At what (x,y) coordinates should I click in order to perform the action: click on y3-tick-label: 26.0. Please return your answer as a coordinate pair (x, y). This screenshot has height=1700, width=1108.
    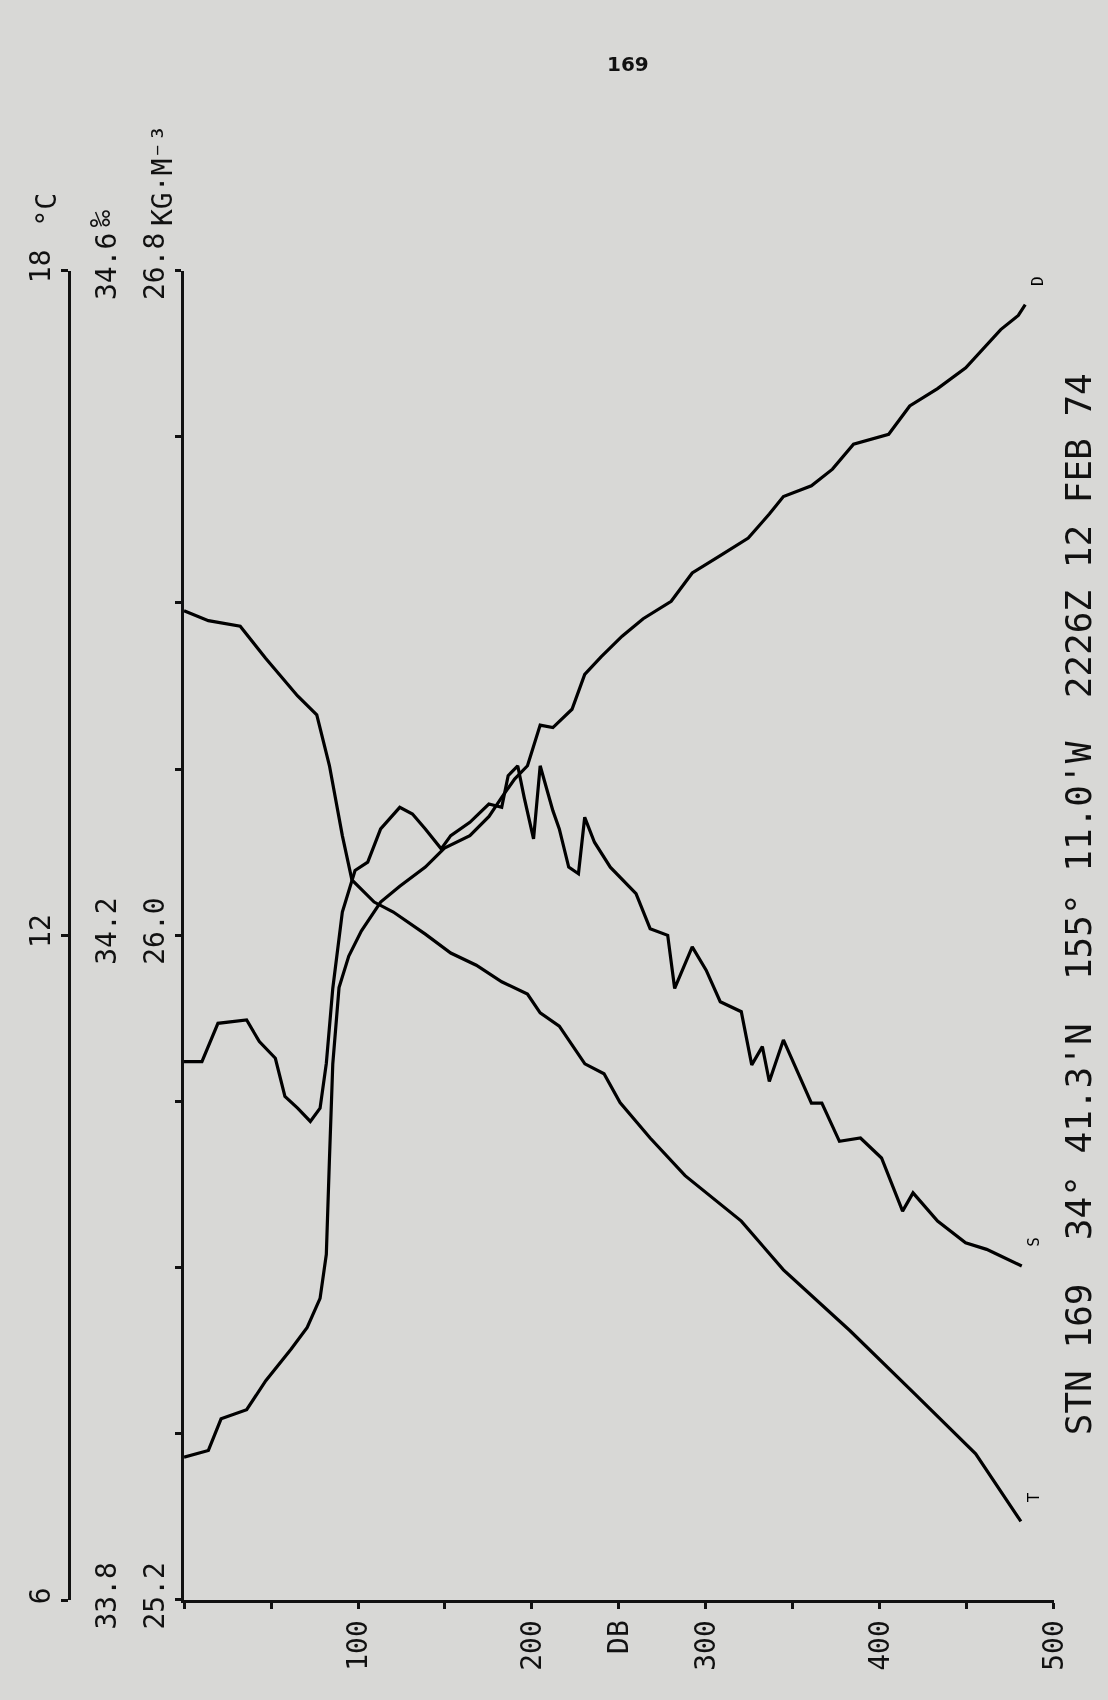
    Looking at the image, I should click on (154, 931).